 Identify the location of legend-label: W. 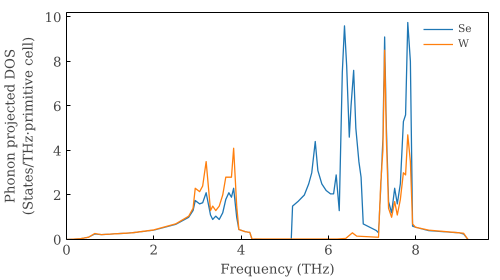
(464, 43).